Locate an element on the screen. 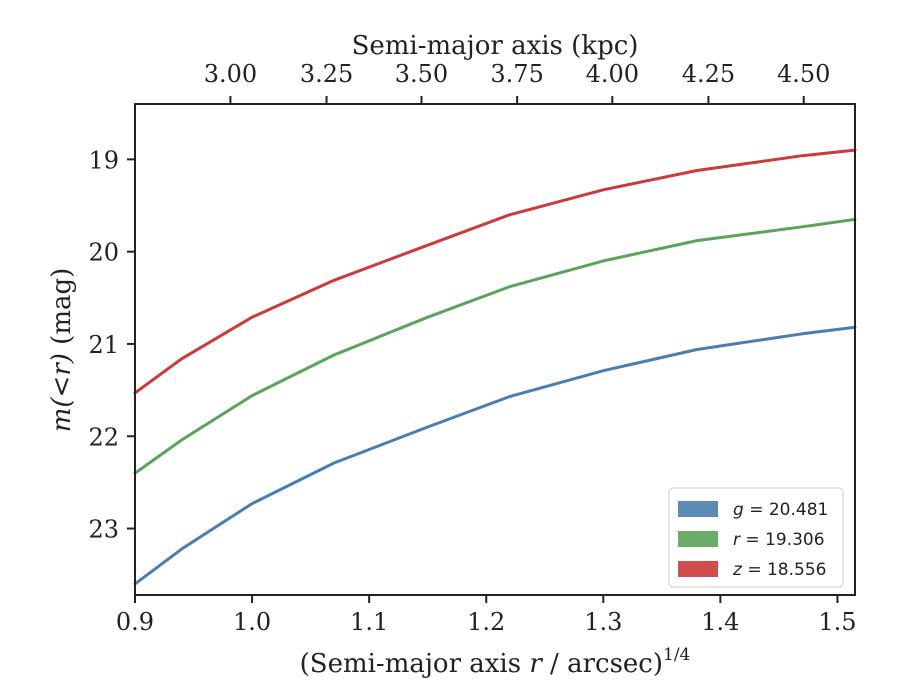 Image resolution: width=900 pixels, height=700 pixels. x-tick-label: 1.2 is located at coordinates (486, 622).